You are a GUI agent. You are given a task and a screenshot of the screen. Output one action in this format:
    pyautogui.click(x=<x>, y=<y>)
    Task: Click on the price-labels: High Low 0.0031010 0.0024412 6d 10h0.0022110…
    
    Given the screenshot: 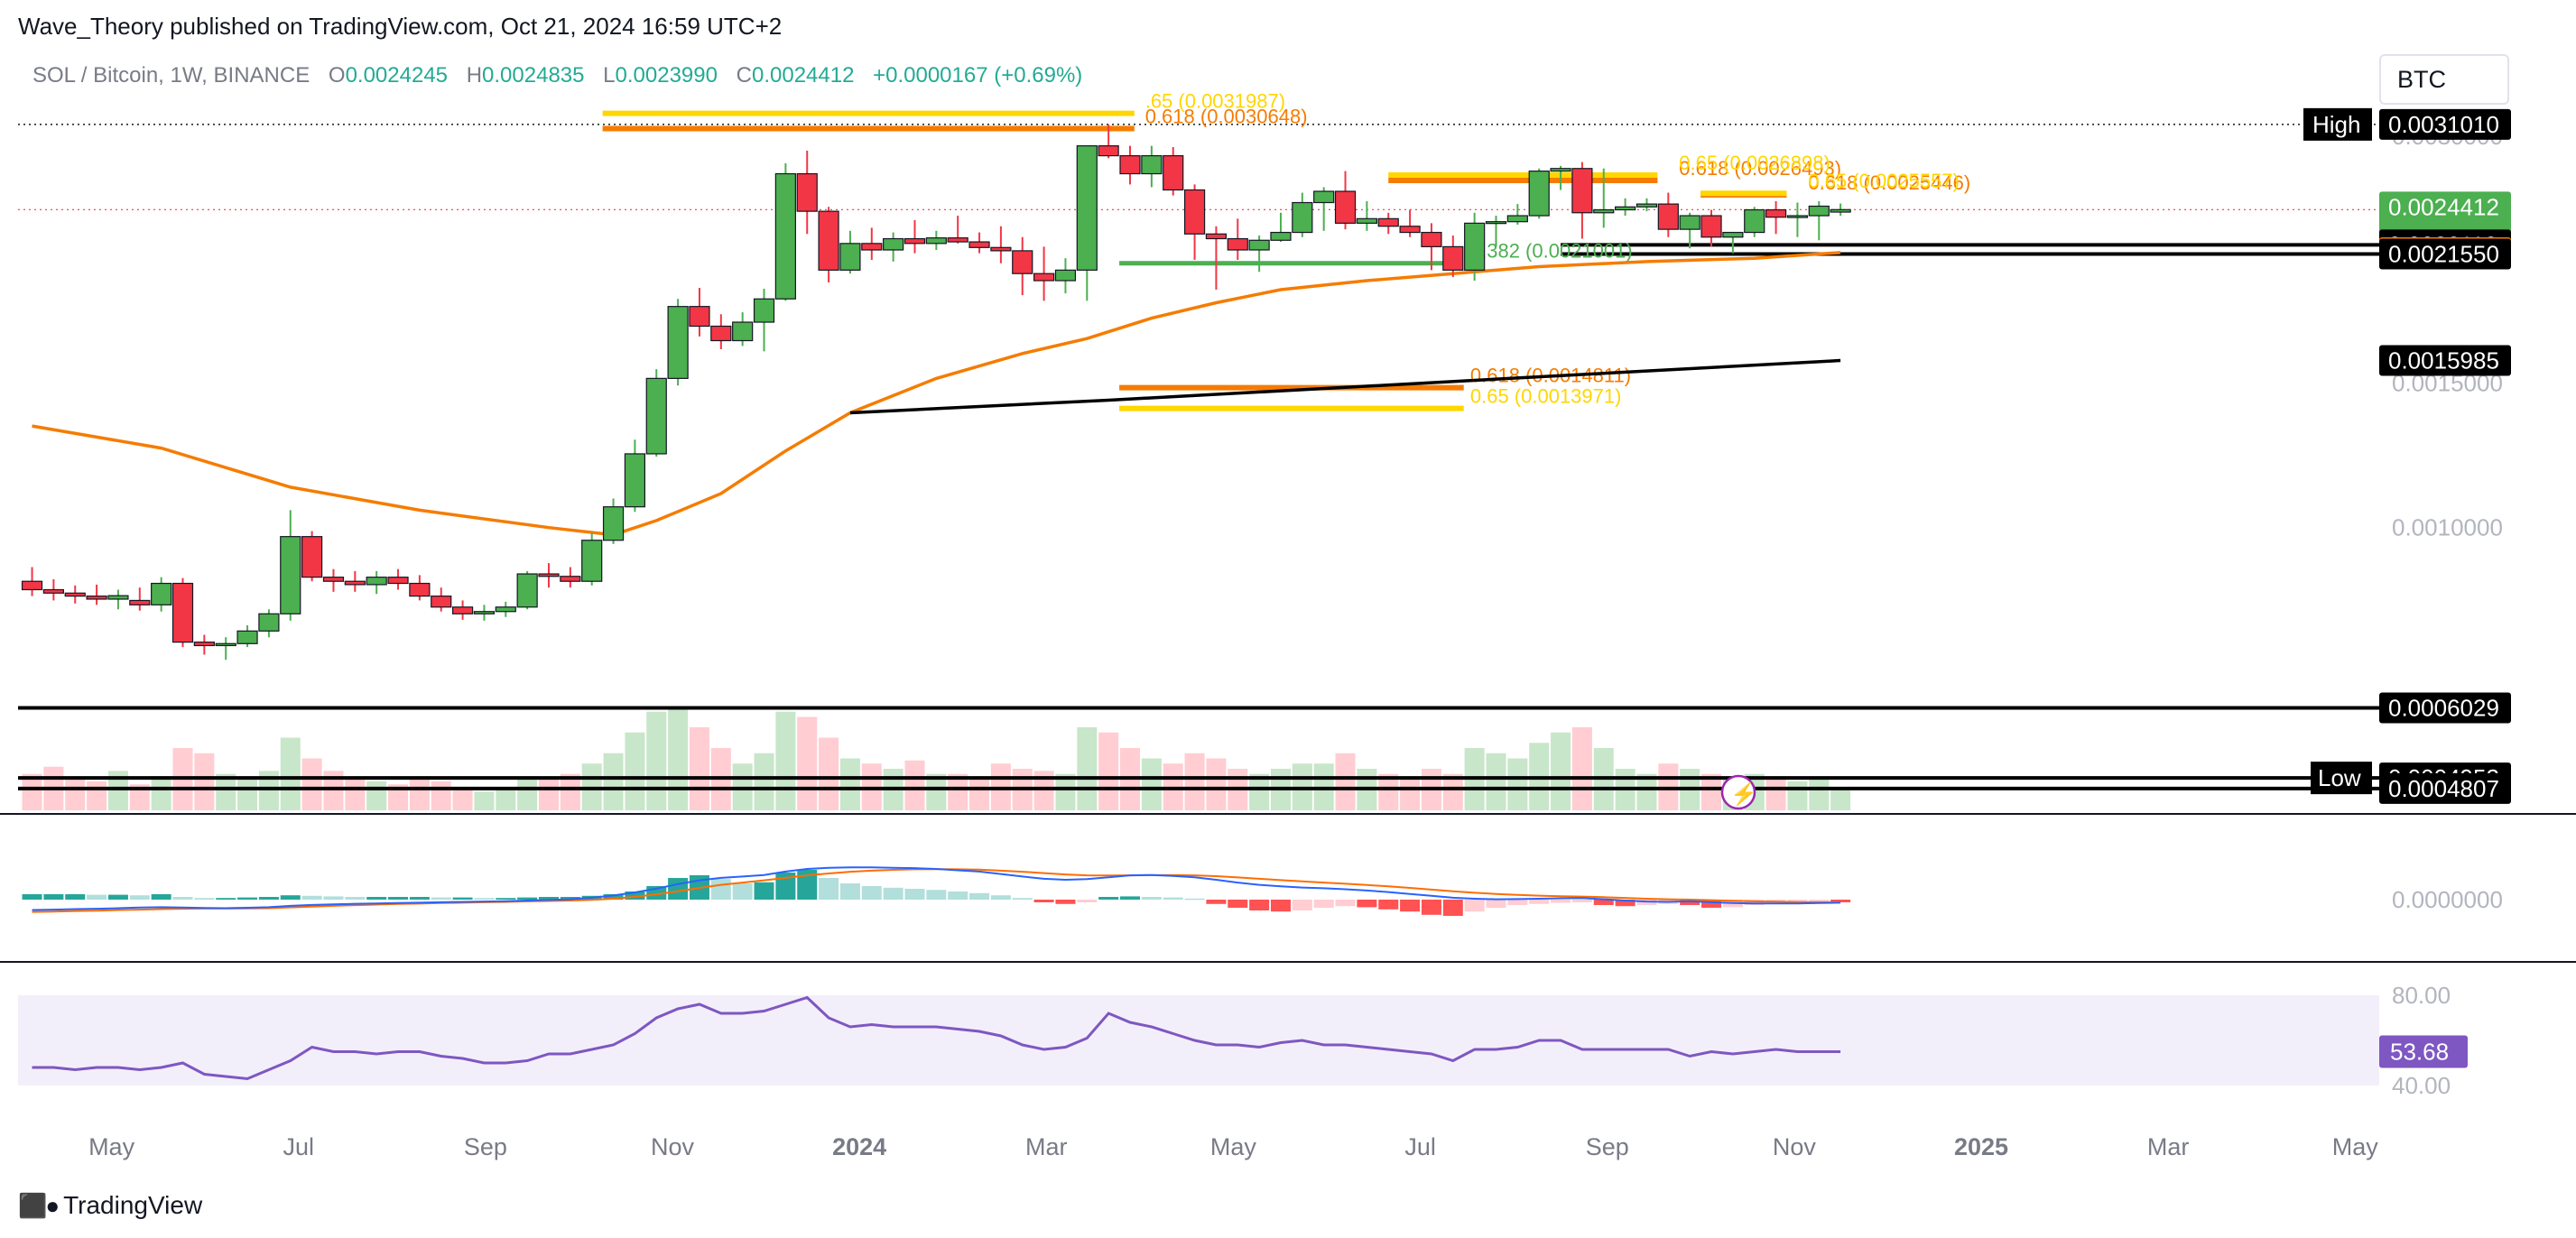 What is the action you would take?
    pyautogui.click(x=2407, y=456)
    